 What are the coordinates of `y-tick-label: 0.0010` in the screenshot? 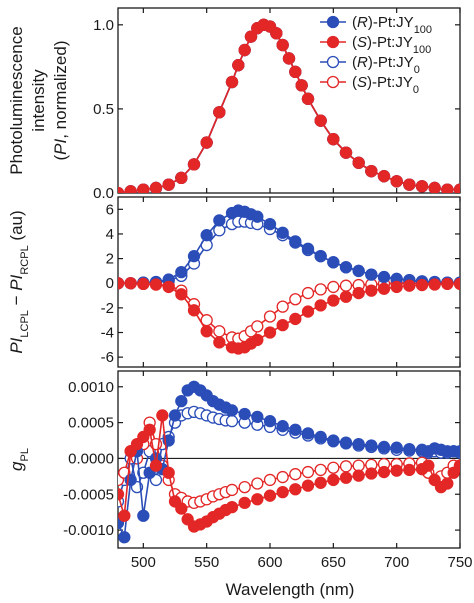 It's located at (91, 387).